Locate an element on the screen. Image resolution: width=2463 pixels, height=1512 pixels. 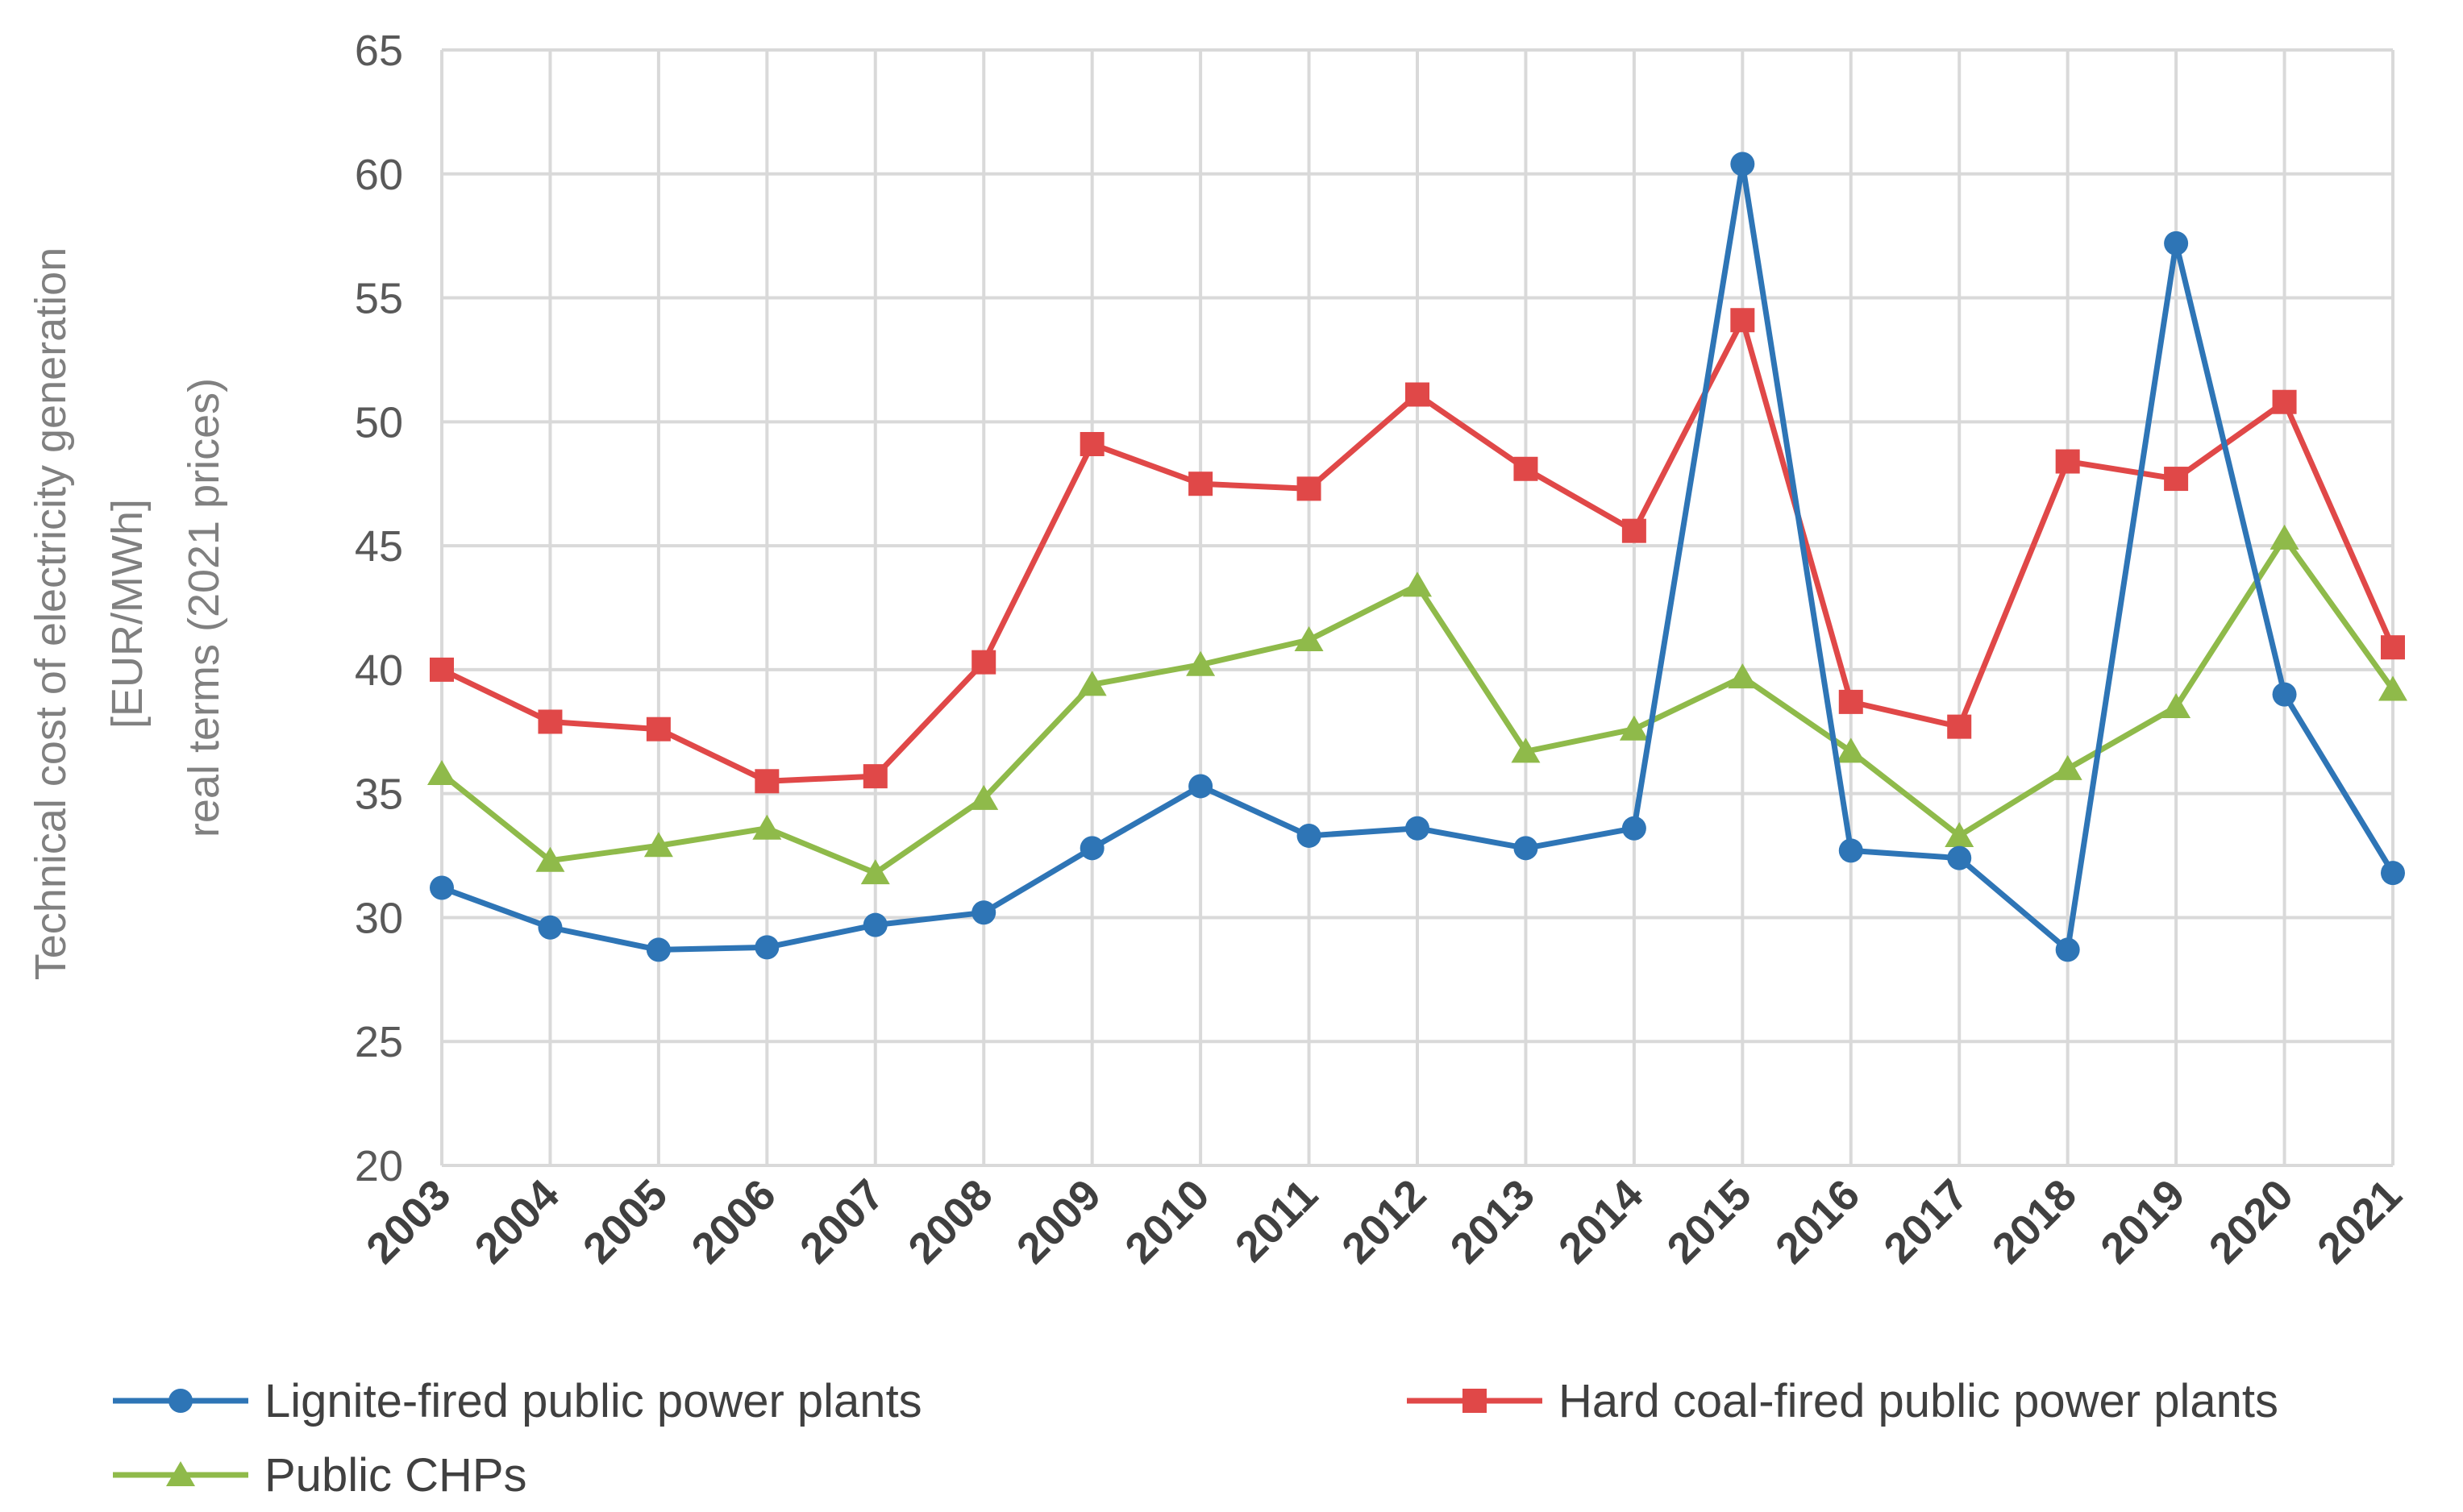
x-tick-label-2004: 2004 is located at coordinates (517, 1221).